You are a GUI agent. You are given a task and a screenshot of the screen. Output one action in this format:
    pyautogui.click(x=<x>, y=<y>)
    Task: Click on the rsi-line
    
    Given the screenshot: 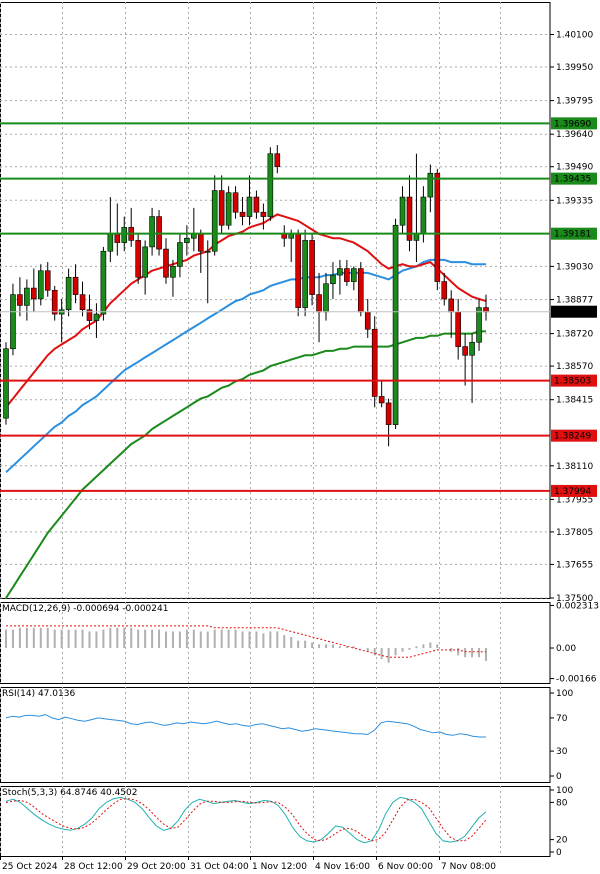 What is the action you would take?
    pyautogui.click(x=245, y=726)
    